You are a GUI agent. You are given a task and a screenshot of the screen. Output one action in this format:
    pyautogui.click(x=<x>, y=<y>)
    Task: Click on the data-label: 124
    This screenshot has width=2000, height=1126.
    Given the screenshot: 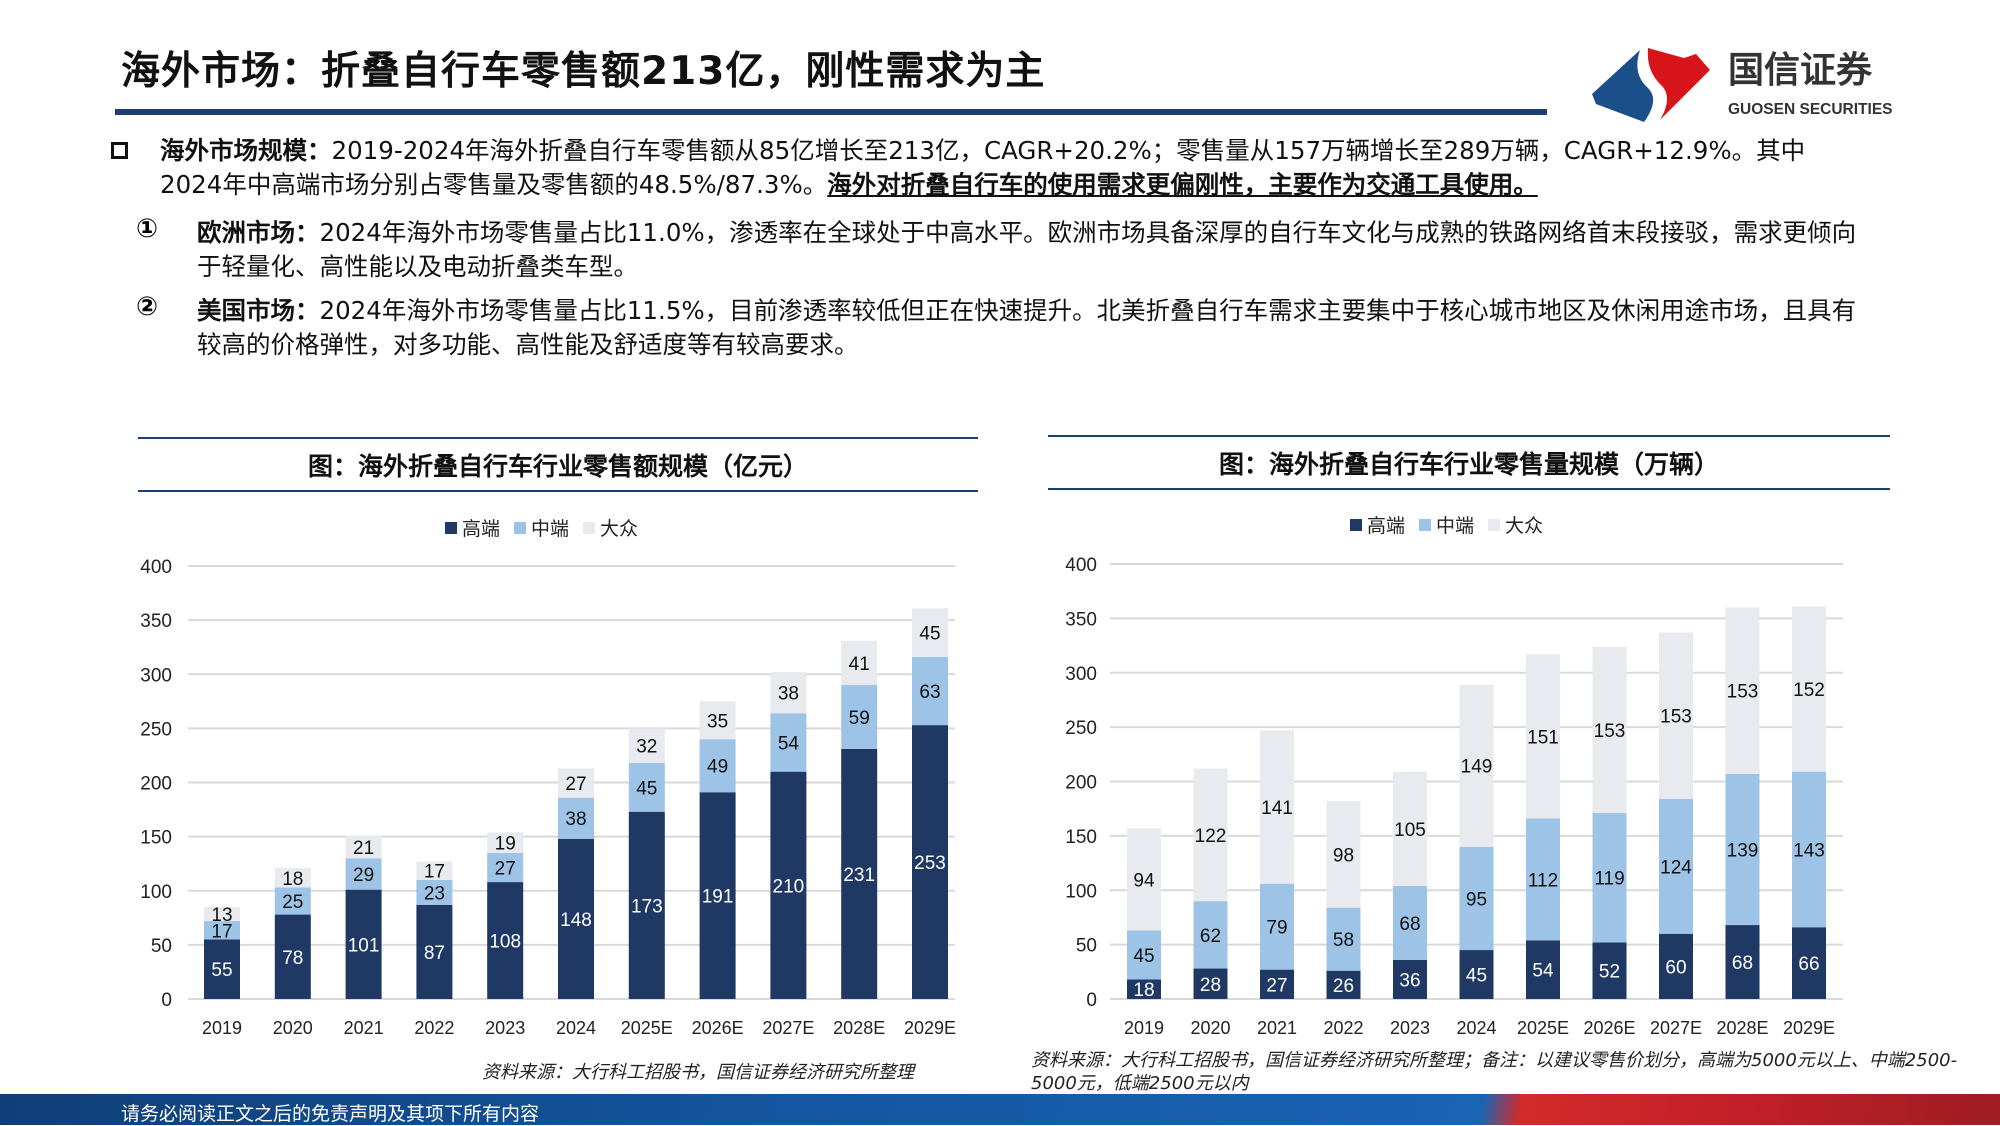 What is the action you would take?
    pyautogui.click(x=1676, y=867)
    